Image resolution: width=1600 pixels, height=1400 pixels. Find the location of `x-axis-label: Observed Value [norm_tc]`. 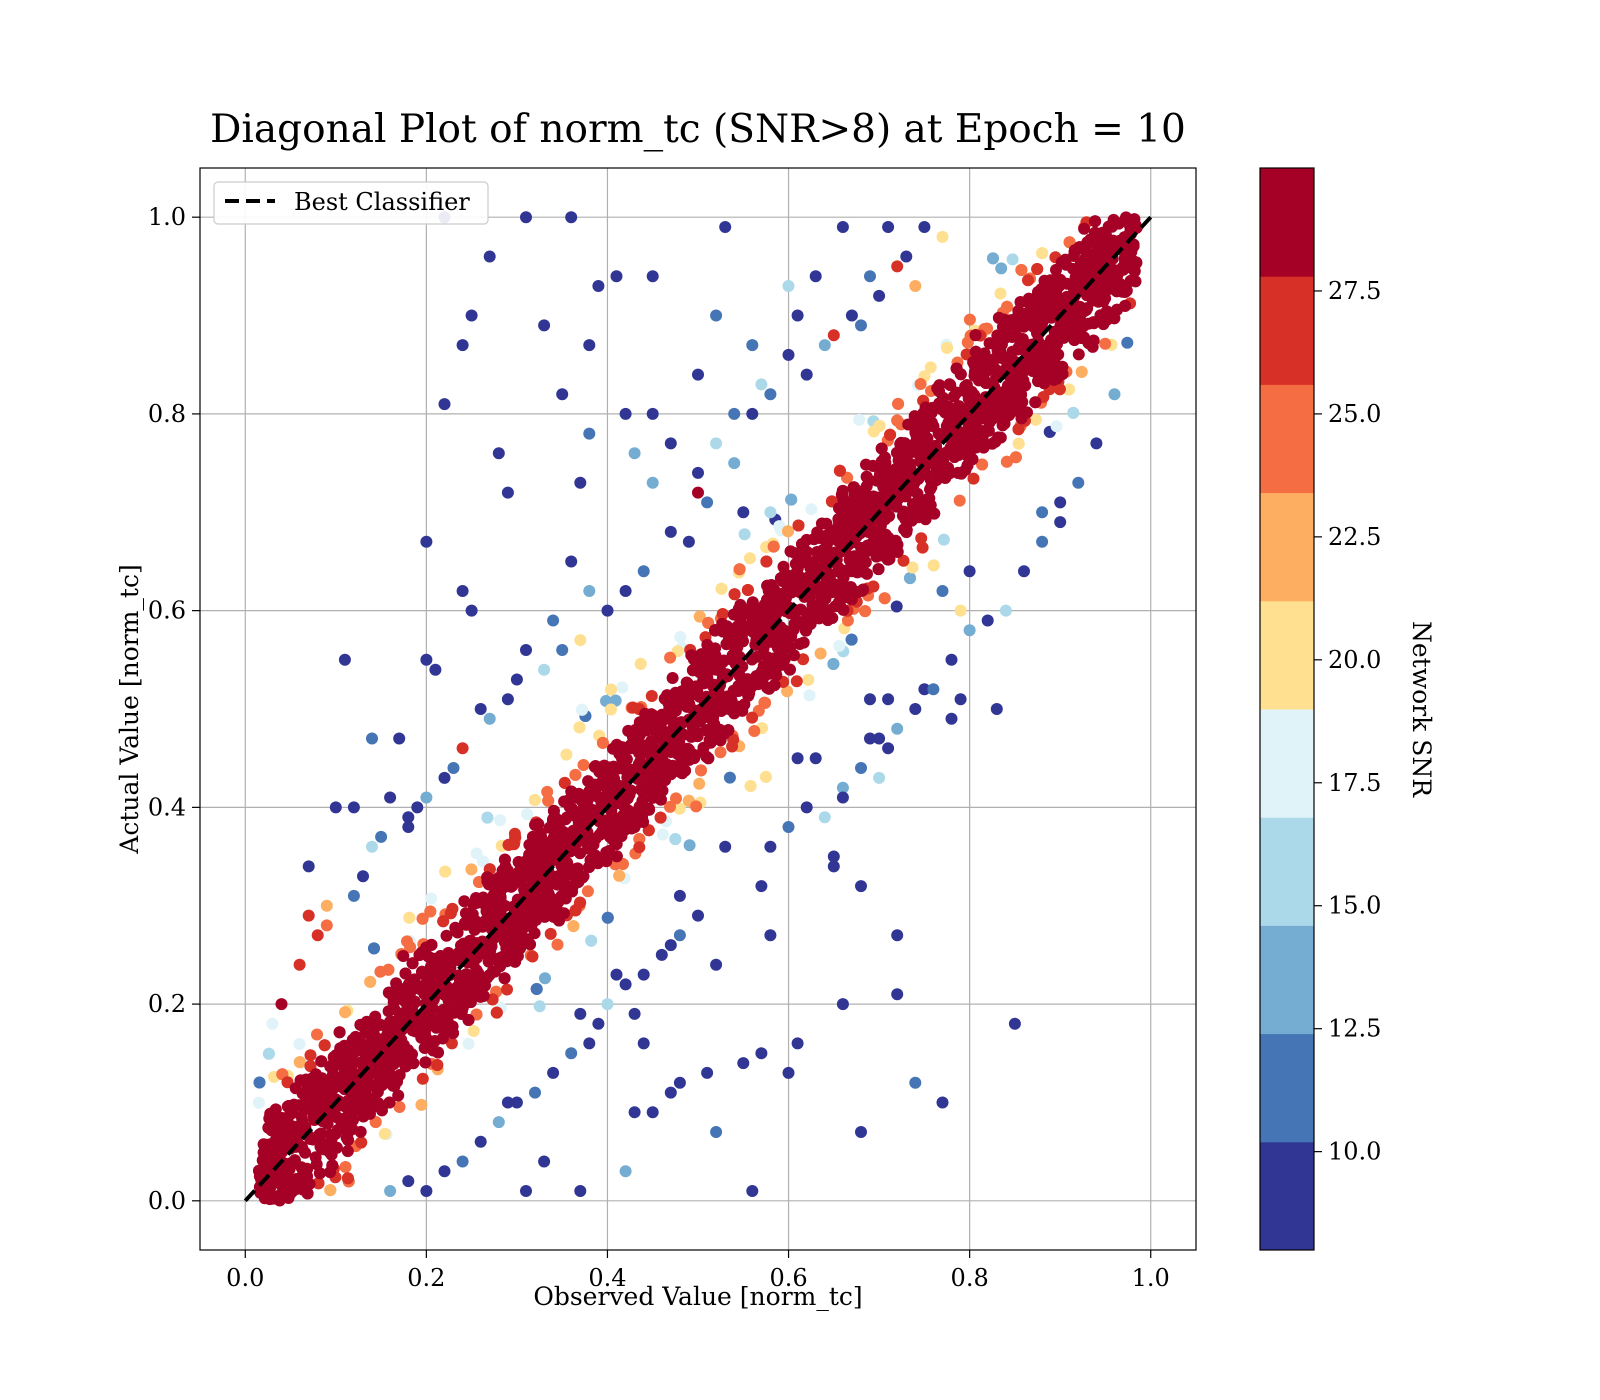

x-axis-label: Observed Value [norm_tc] is located at coordinates (697, 1296).